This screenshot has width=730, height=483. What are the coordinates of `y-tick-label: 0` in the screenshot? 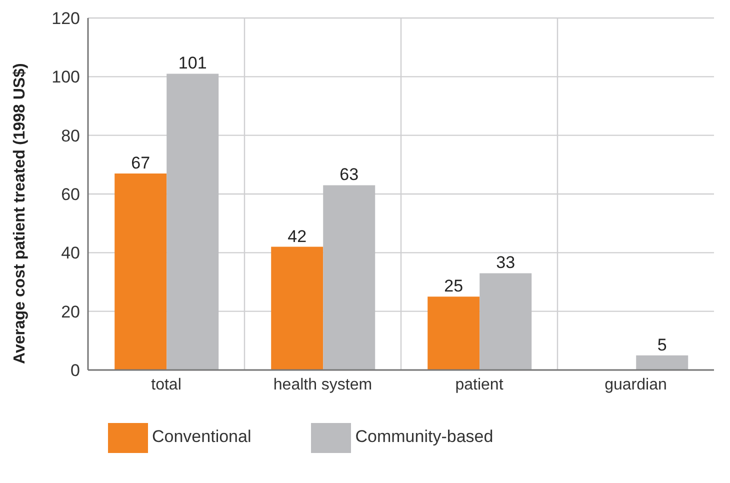 It's located at (75, 370).